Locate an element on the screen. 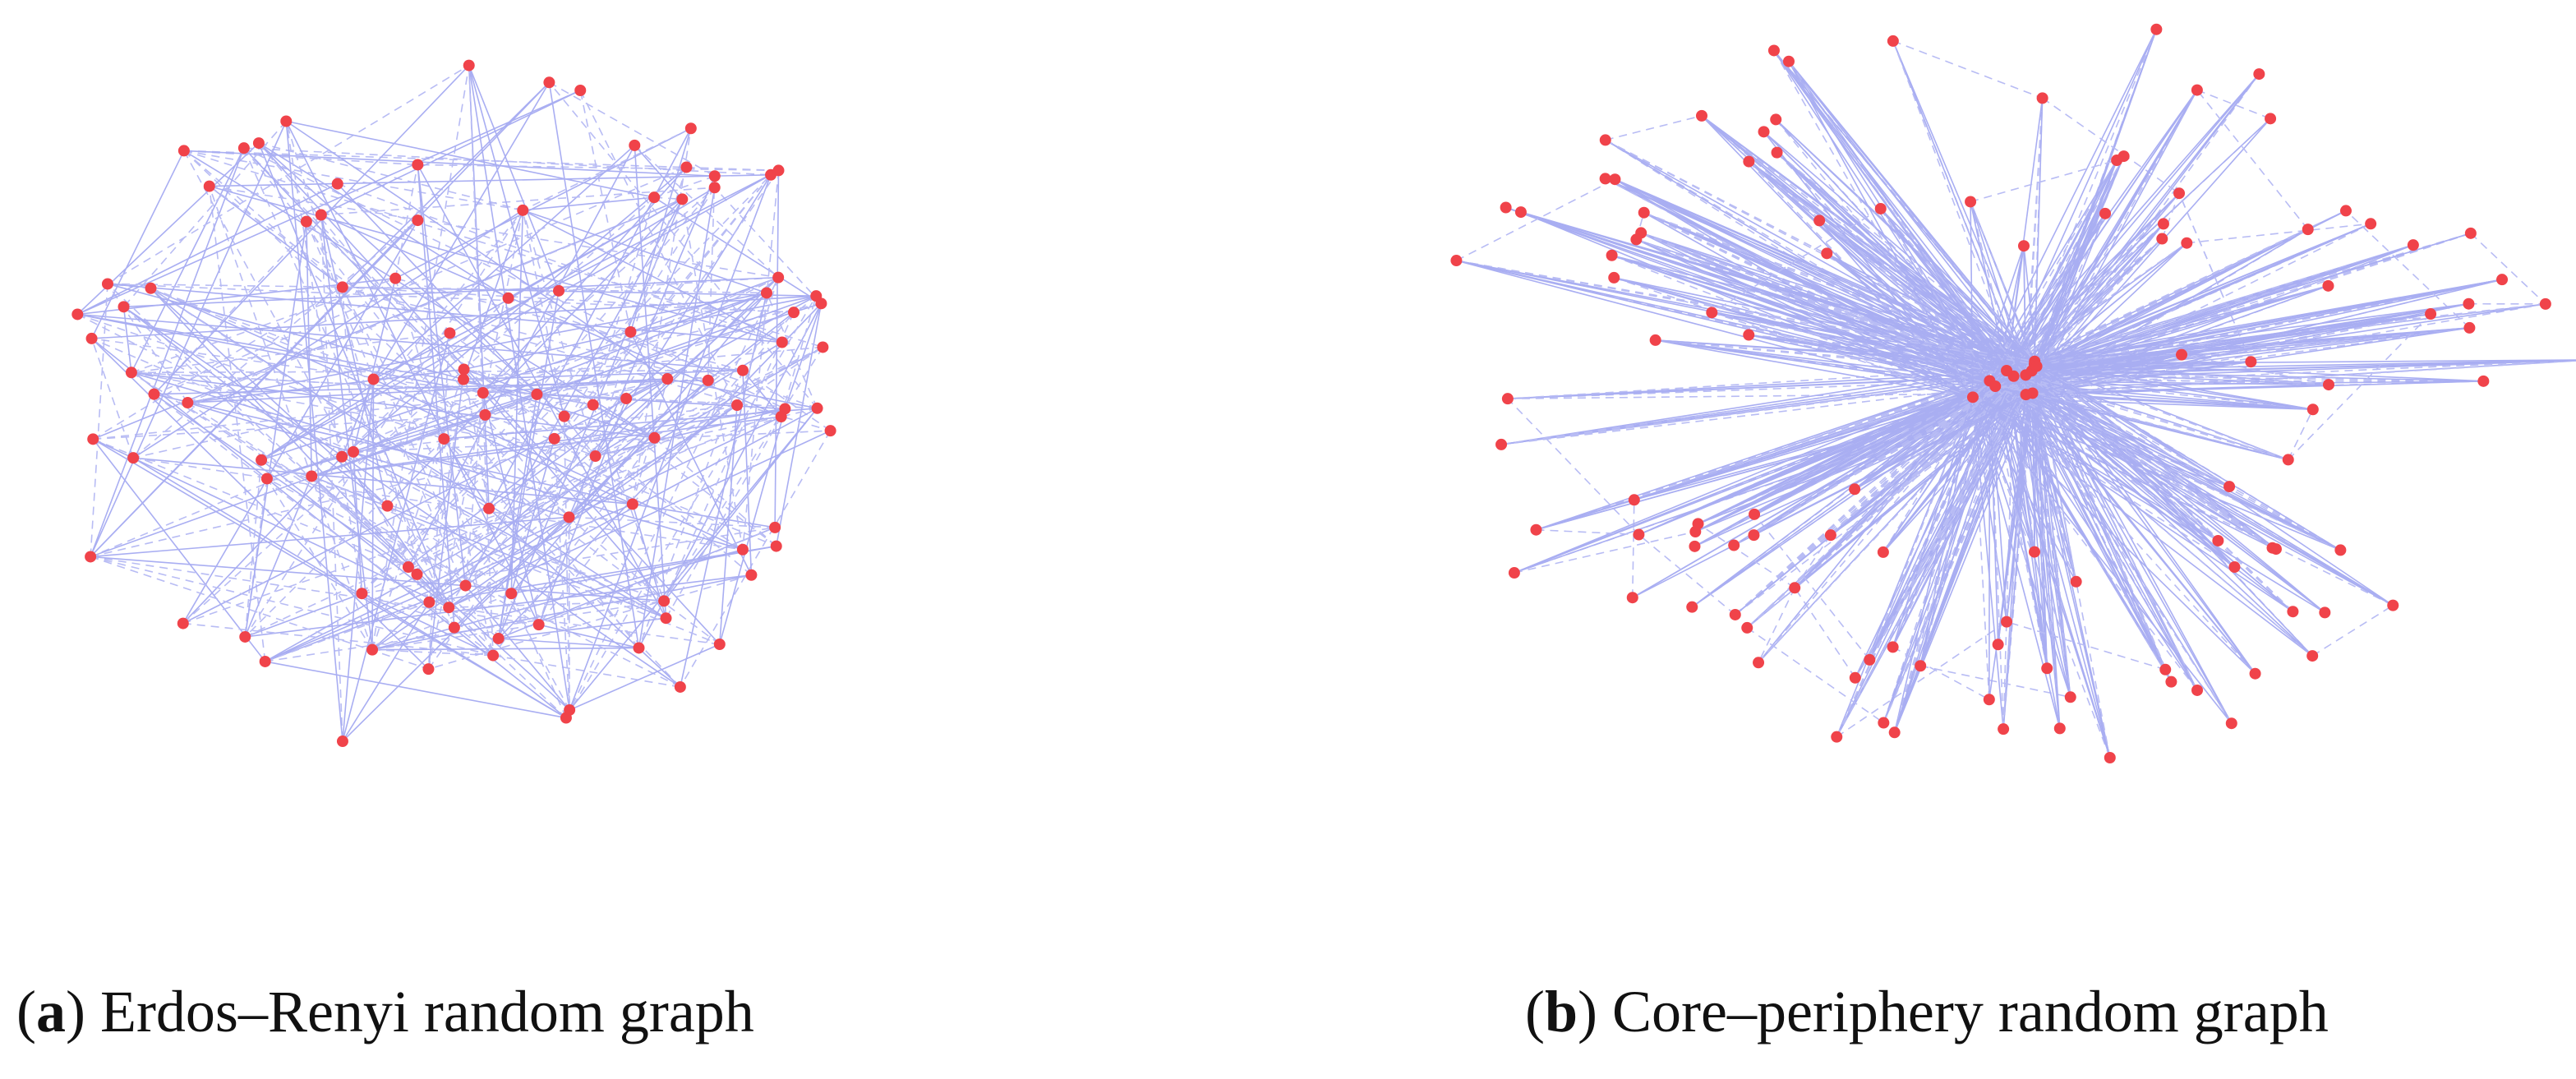  caption-a: (a) Erdos–Renyi random graph is located at coordinates (385, 1012).